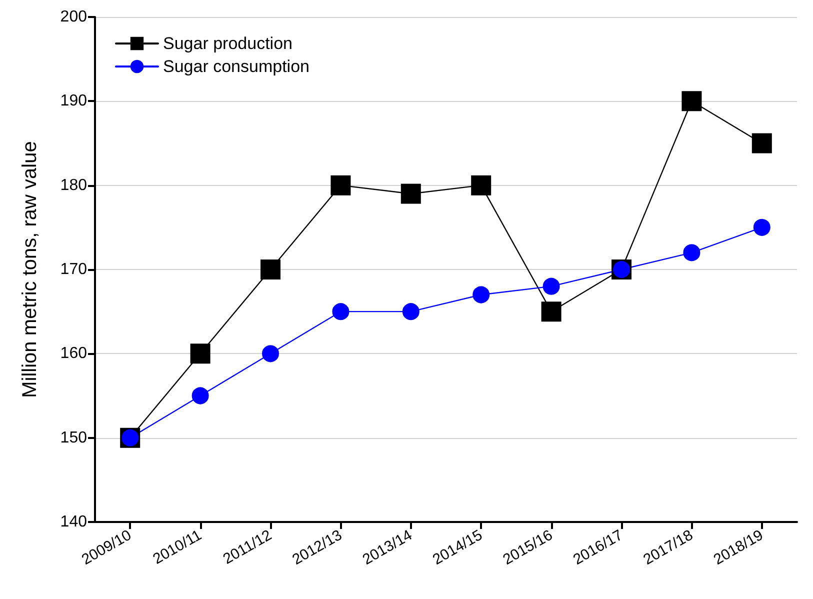 The height and width of the screenshot is (599, 813). What do you see at coordinates (74, 269) in the screenshot?
I see `y-tick-label: 170` at bounding box center [74, 269].